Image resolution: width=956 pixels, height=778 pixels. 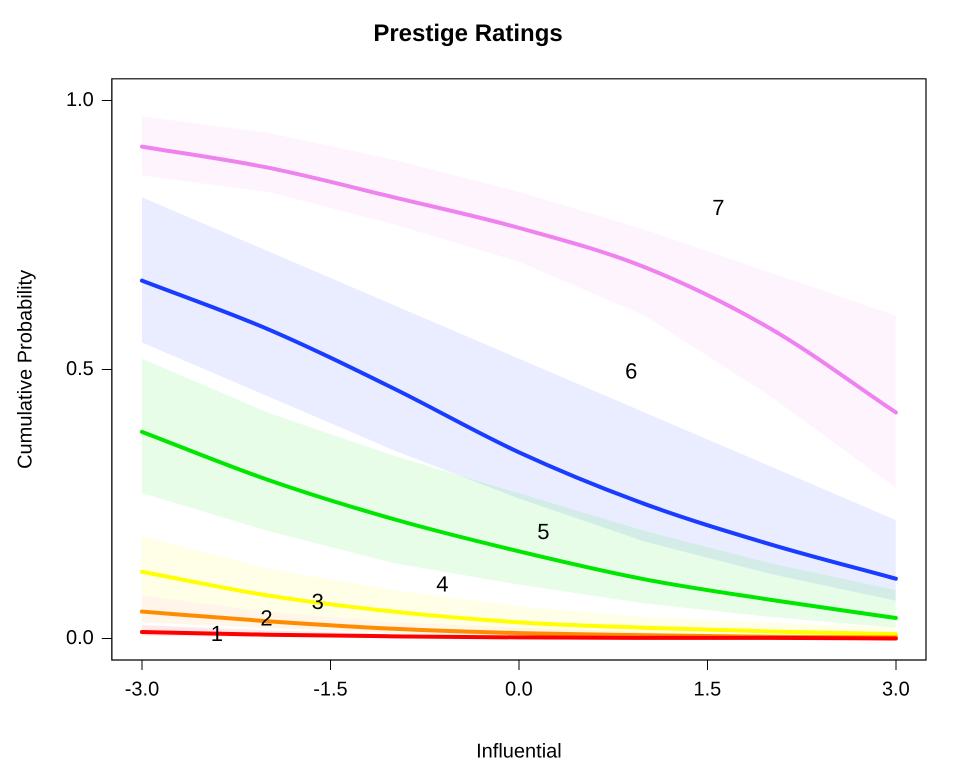 I want to click on y-tick-label: 0.0, so click(x=80, y=637).